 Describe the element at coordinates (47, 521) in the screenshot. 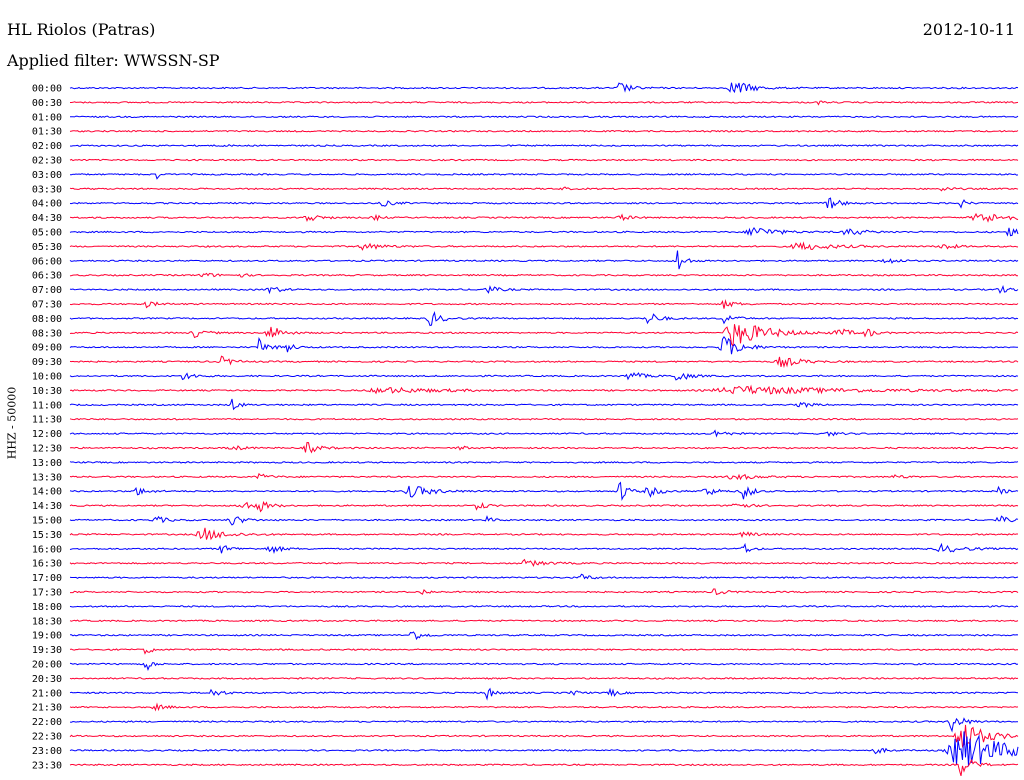

I see `time-tick-label: 15:00` at that location.